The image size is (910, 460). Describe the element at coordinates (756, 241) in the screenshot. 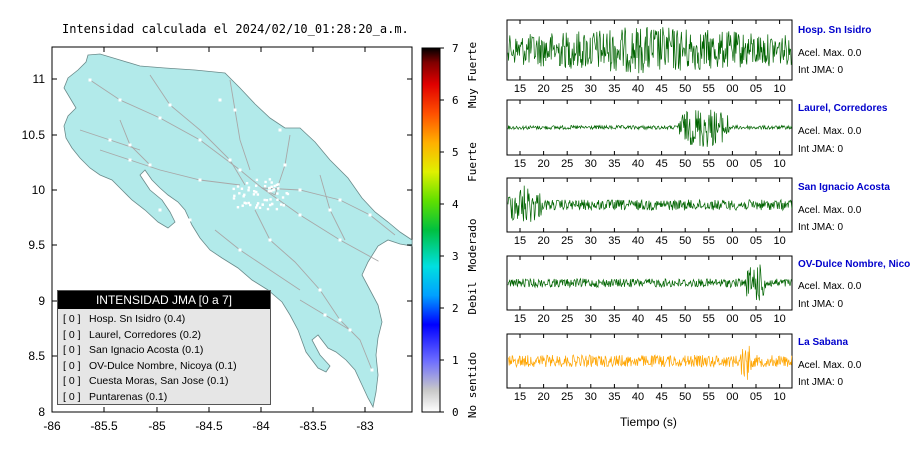

I see `trace-x-tick-label: 05` at that location.